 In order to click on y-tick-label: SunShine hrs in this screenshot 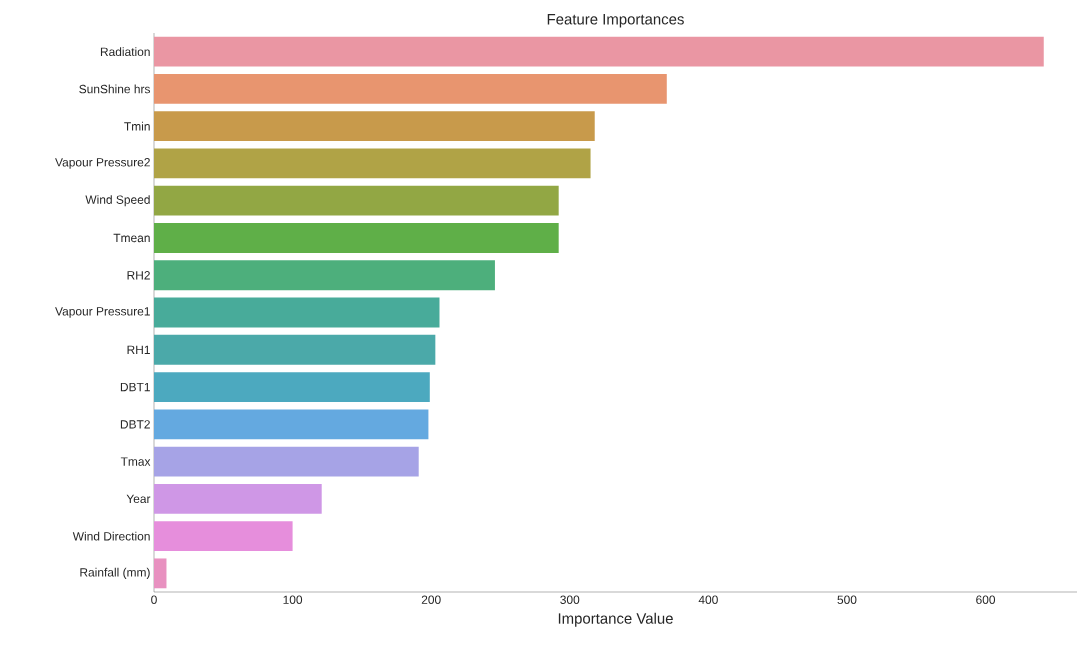, I will do `click(115, 89)`.